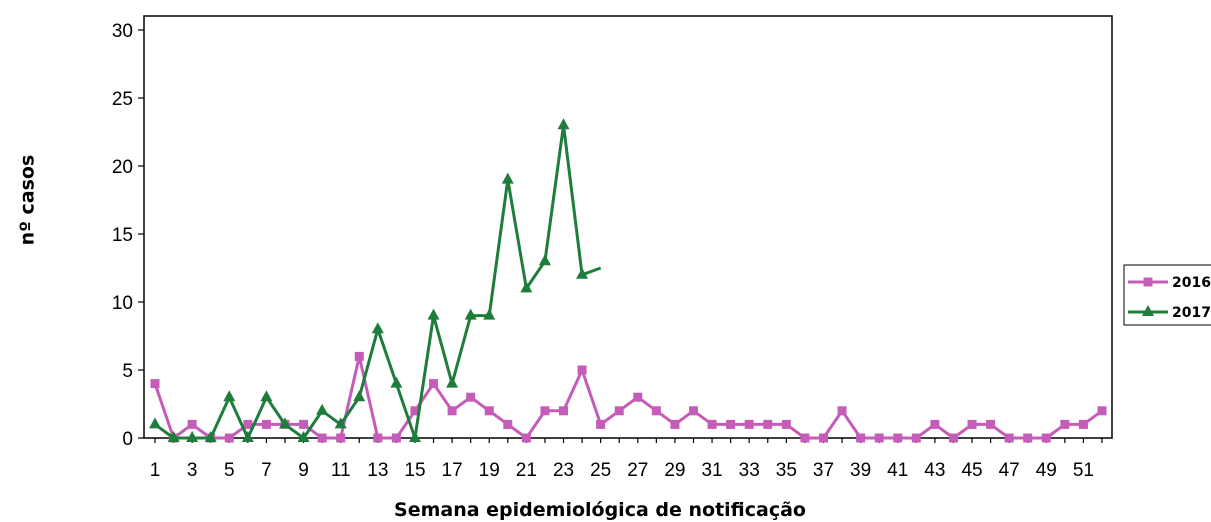  I want to click on y-tick-label: 5, so click(127, 371).